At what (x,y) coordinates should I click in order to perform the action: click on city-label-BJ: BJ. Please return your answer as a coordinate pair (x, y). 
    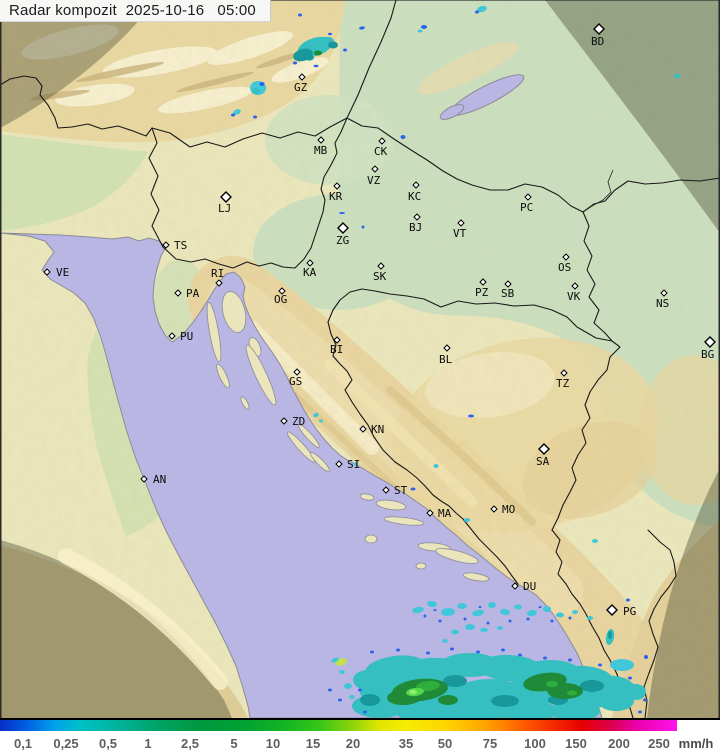
    Looking at the image, I should click on (415, 227).